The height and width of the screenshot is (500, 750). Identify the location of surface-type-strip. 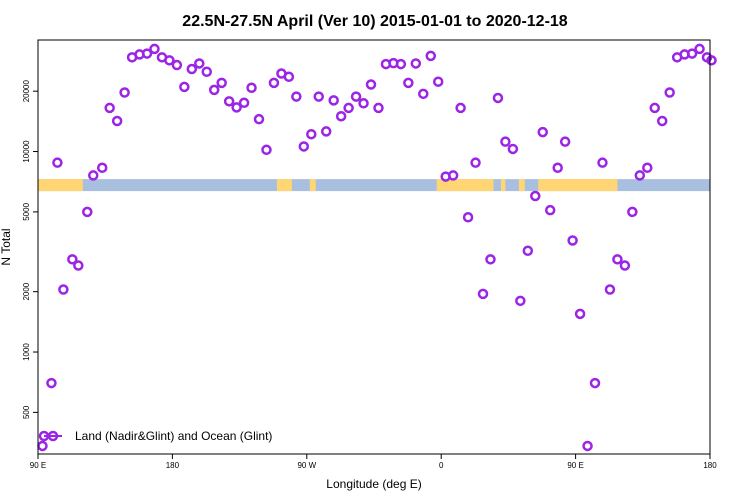
(374, 185).